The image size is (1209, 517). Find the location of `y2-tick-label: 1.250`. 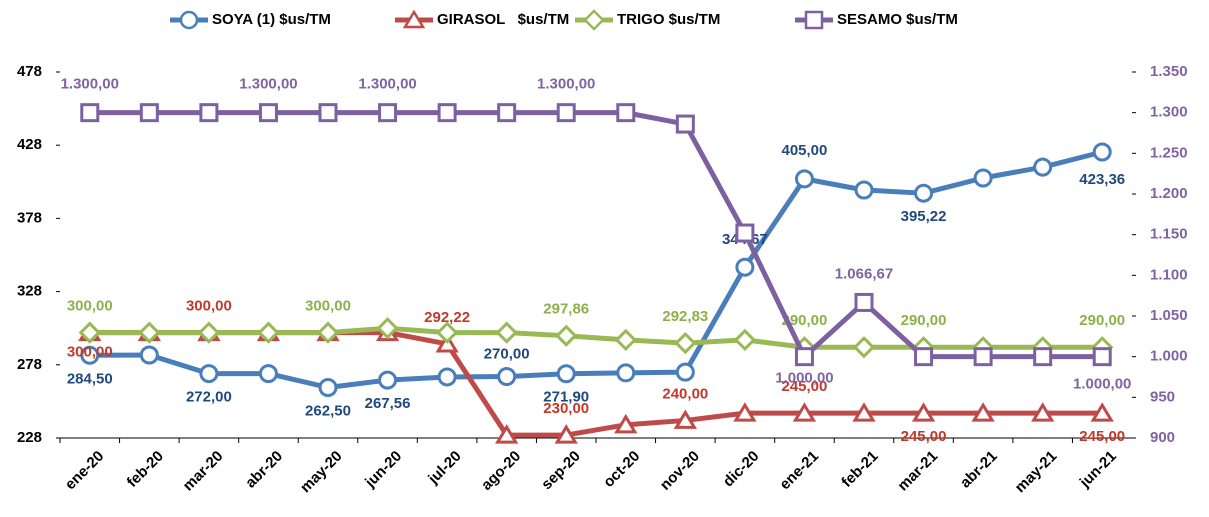

y2-tick-label: 1.250 is located at coordinates (1169, 152).